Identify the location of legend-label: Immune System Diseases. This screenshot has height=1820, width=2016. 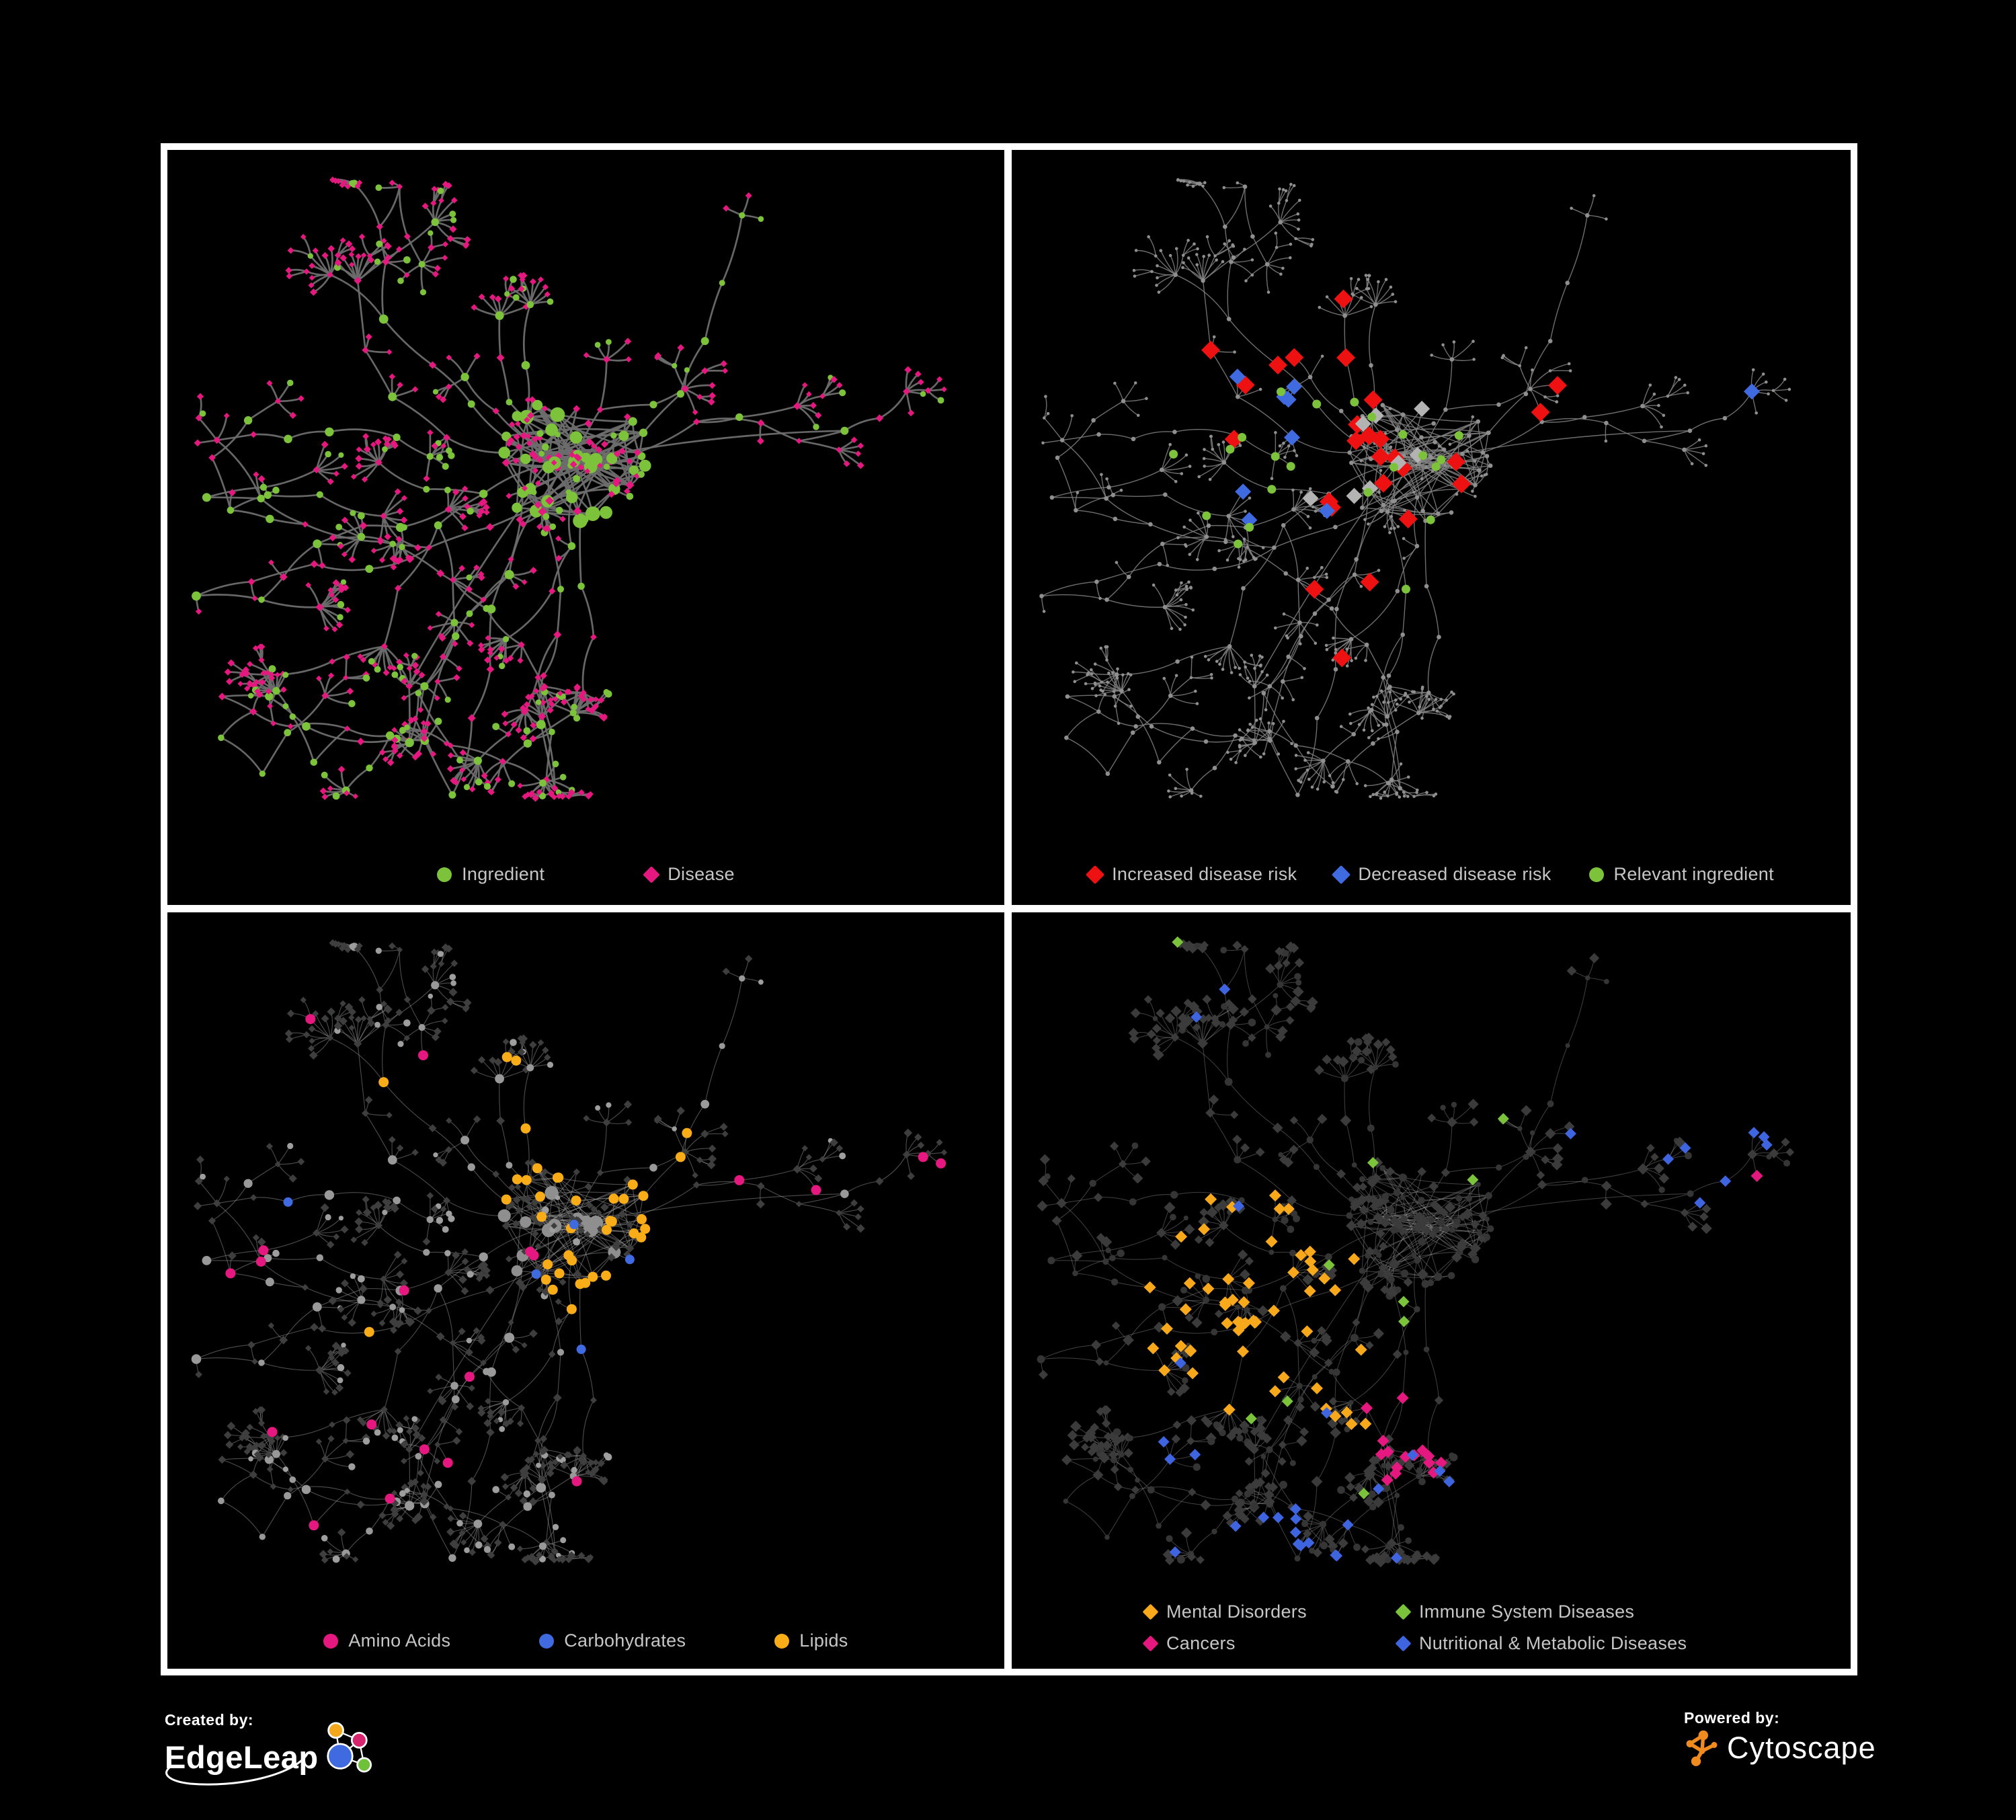
(1527, 1611).